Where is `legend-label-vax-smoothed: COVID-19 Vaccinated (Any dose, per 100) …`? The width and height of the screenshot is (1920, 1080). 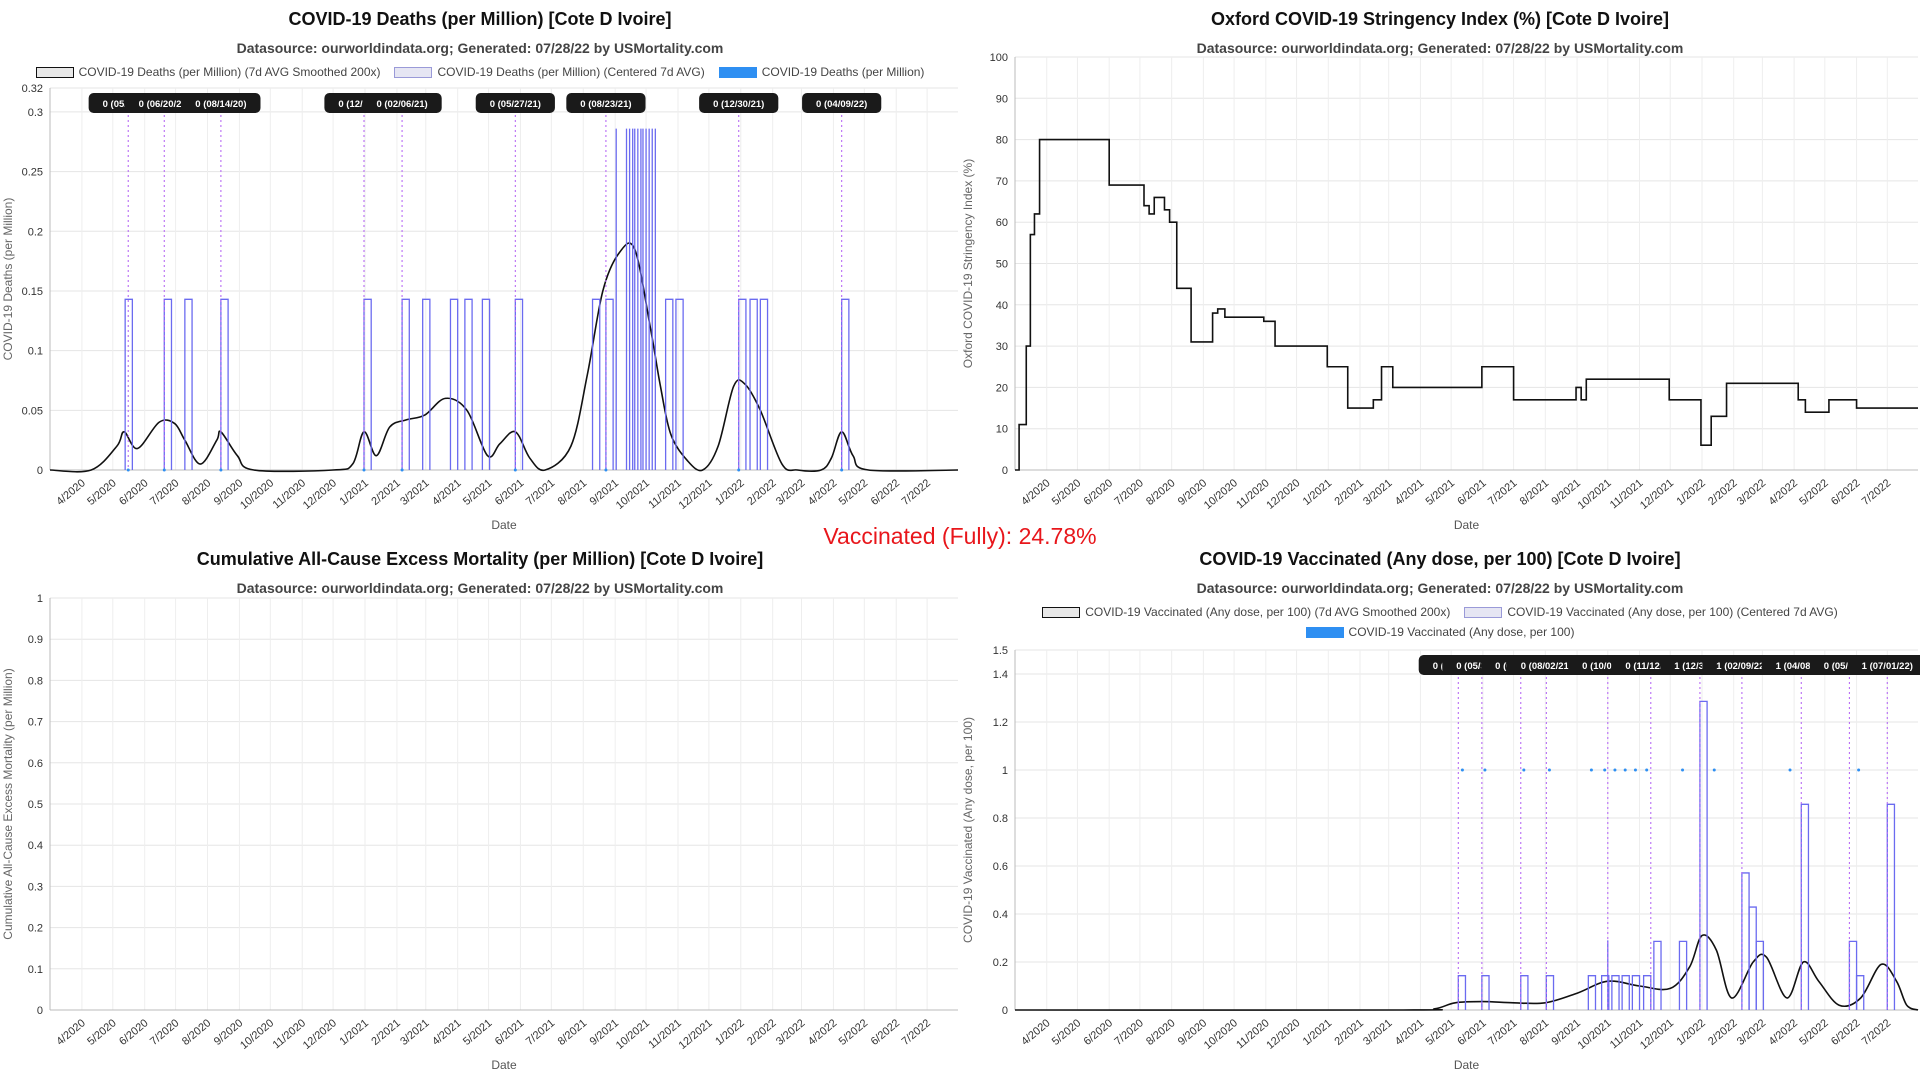 legend-label-vax-smoothed: COVID-19 Vaccinated (Any dose, per 100) … is located at coordinates (1268, 612).